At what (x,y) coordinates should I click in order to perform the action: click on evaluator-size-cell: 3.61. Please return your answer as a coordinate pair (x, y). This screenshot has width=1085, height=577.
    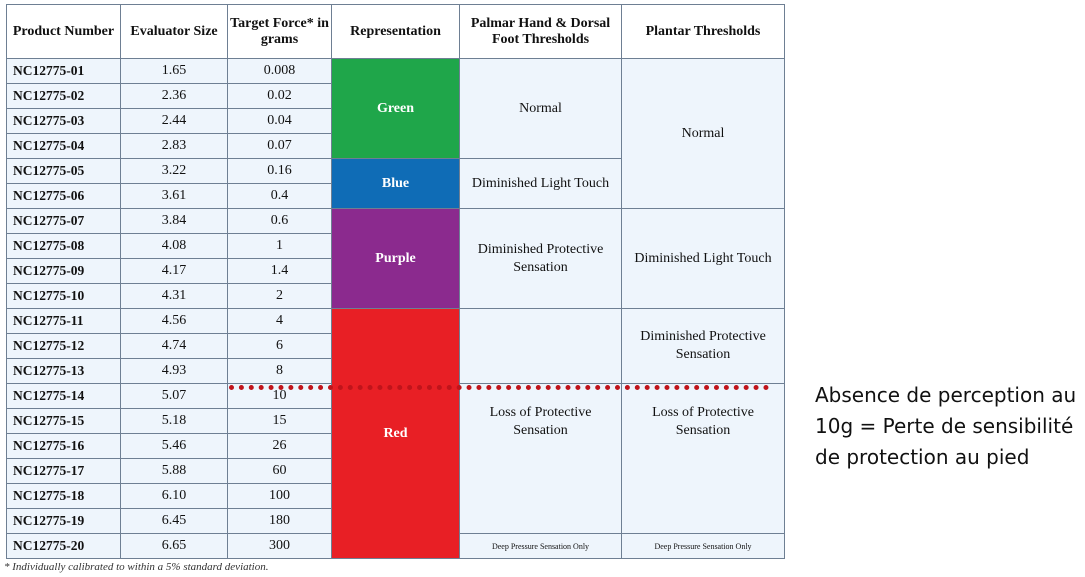
    Looking at the image, I should click on (174, 196).